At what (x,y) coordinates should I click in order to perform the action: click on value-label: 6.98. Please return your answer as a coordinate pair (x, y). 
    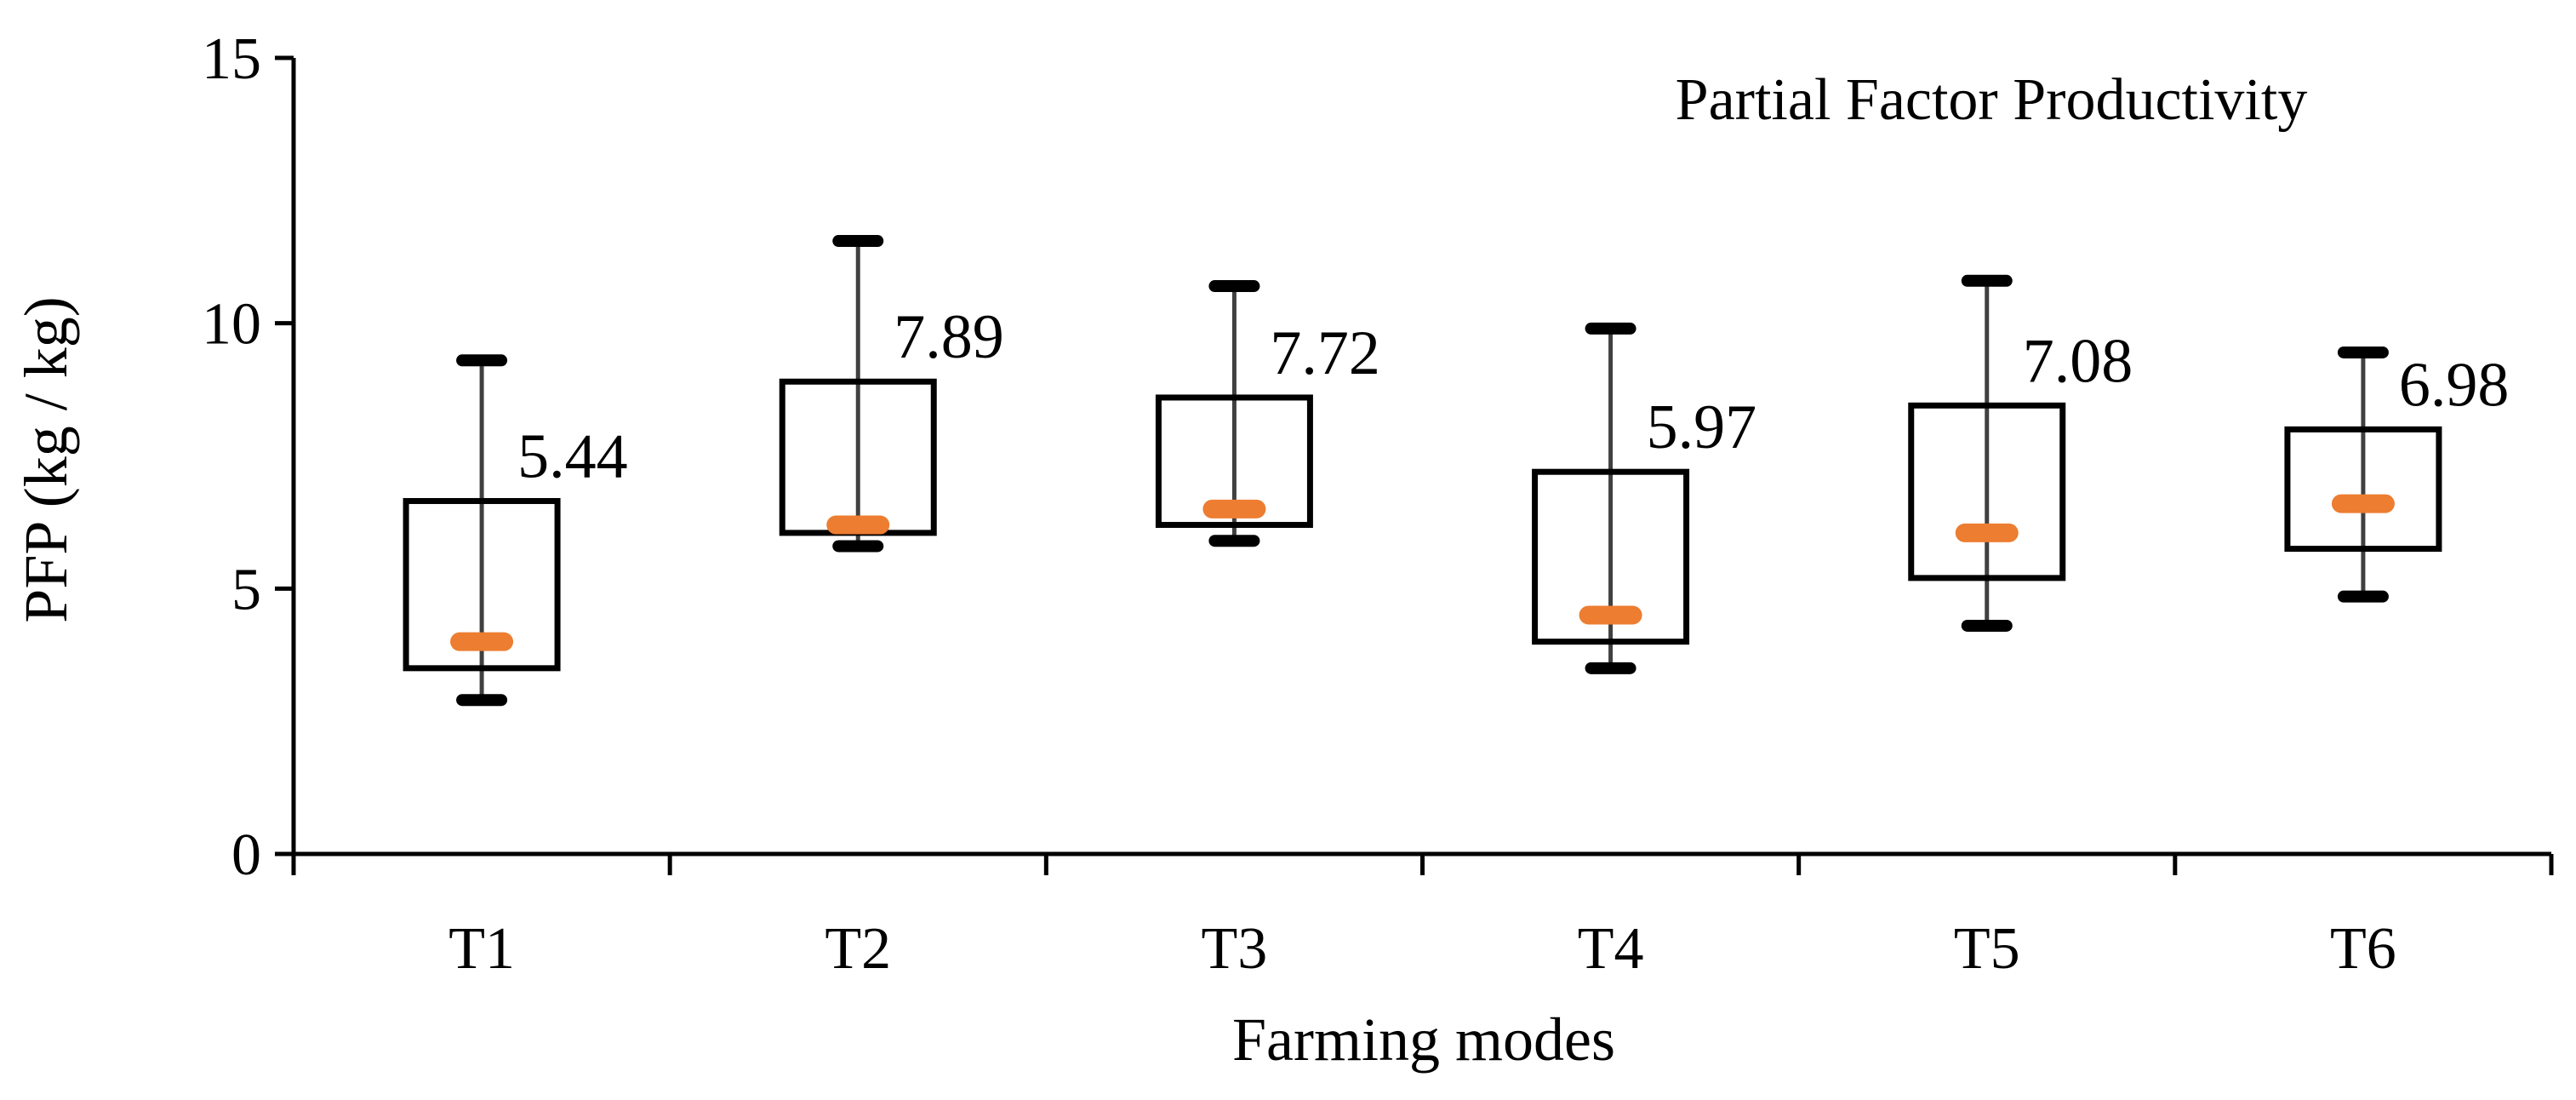
    Looking at the image, I should click on (2454, 385).